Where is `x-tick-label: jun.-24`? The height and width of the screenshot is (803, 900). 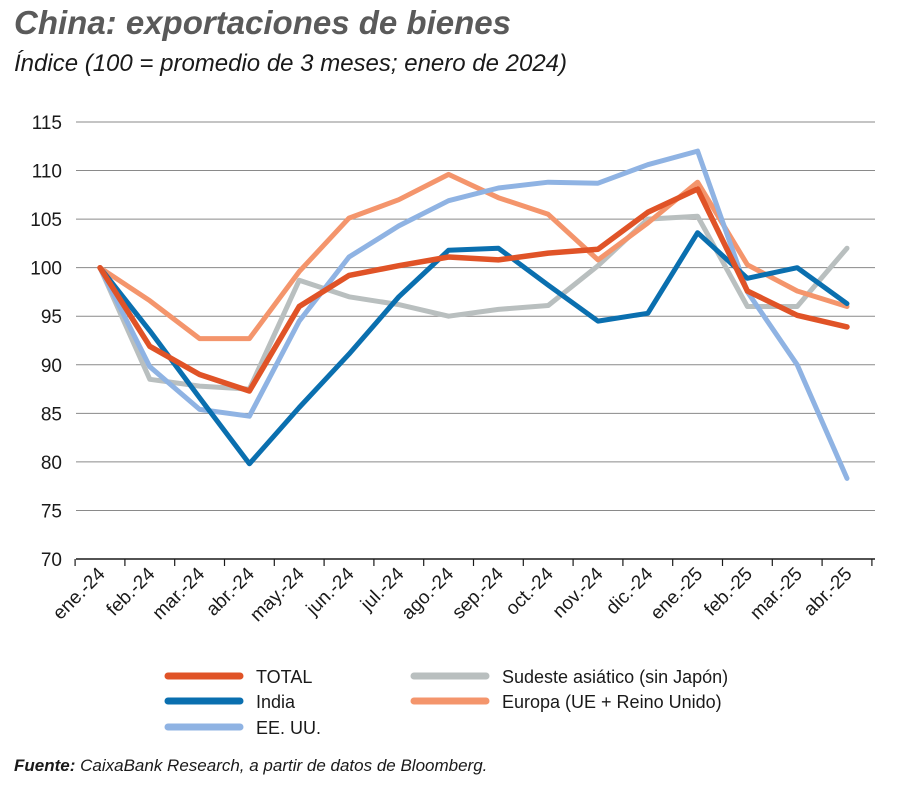
x-tick-label: jun.-24 is located at coordinates (330, 591).